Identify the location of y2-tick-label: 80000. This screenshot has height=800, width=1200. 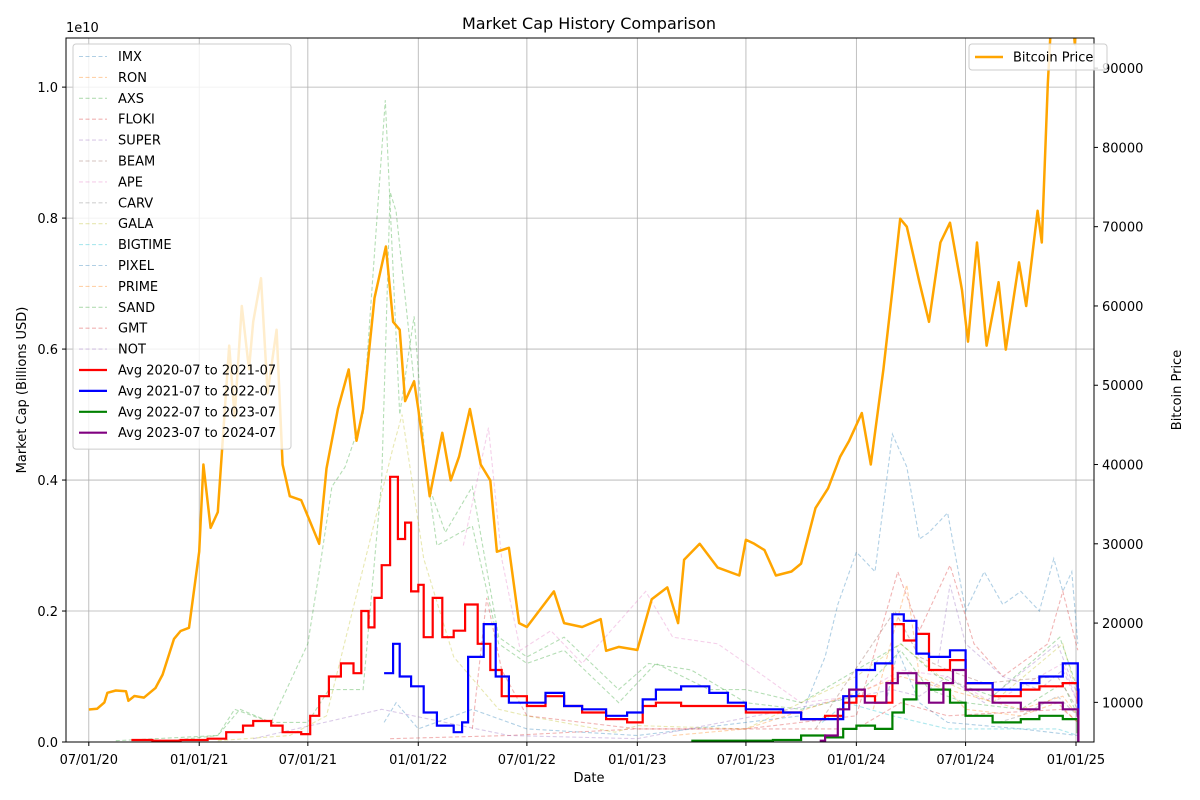
(1122, 148).